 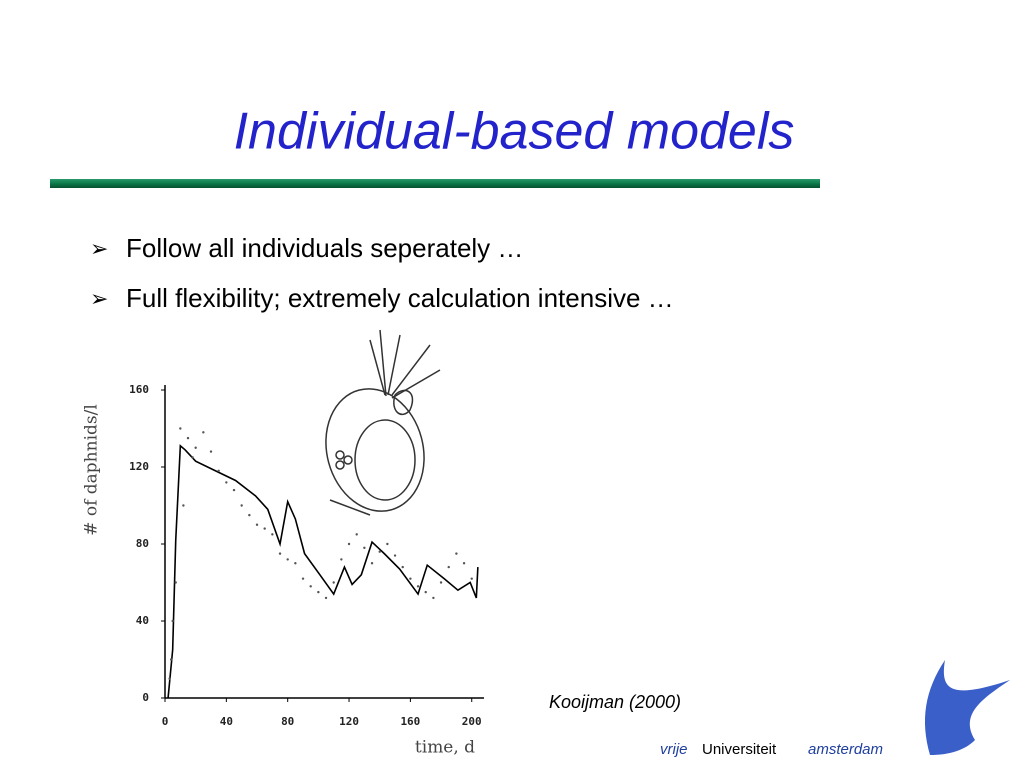 What do you see at coordinates (410, 721) in the screenshot?
I see `x-tick-label: 160` at bounding box center [410, 721].